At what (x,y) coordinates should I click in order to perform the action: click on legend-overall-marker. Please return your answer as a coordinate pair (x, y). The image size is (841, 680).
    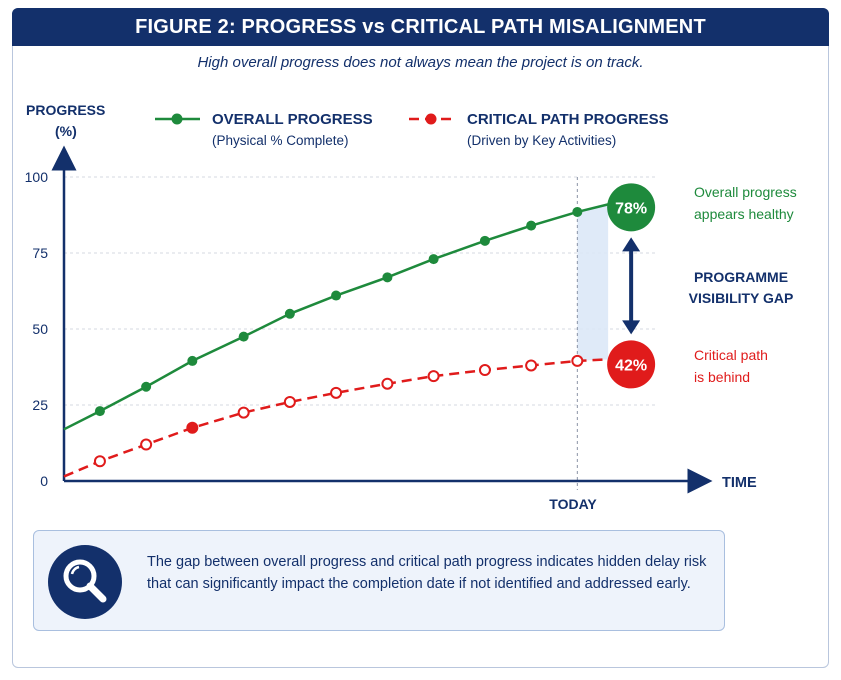
    Looking at the image, I should click on (177, 119).